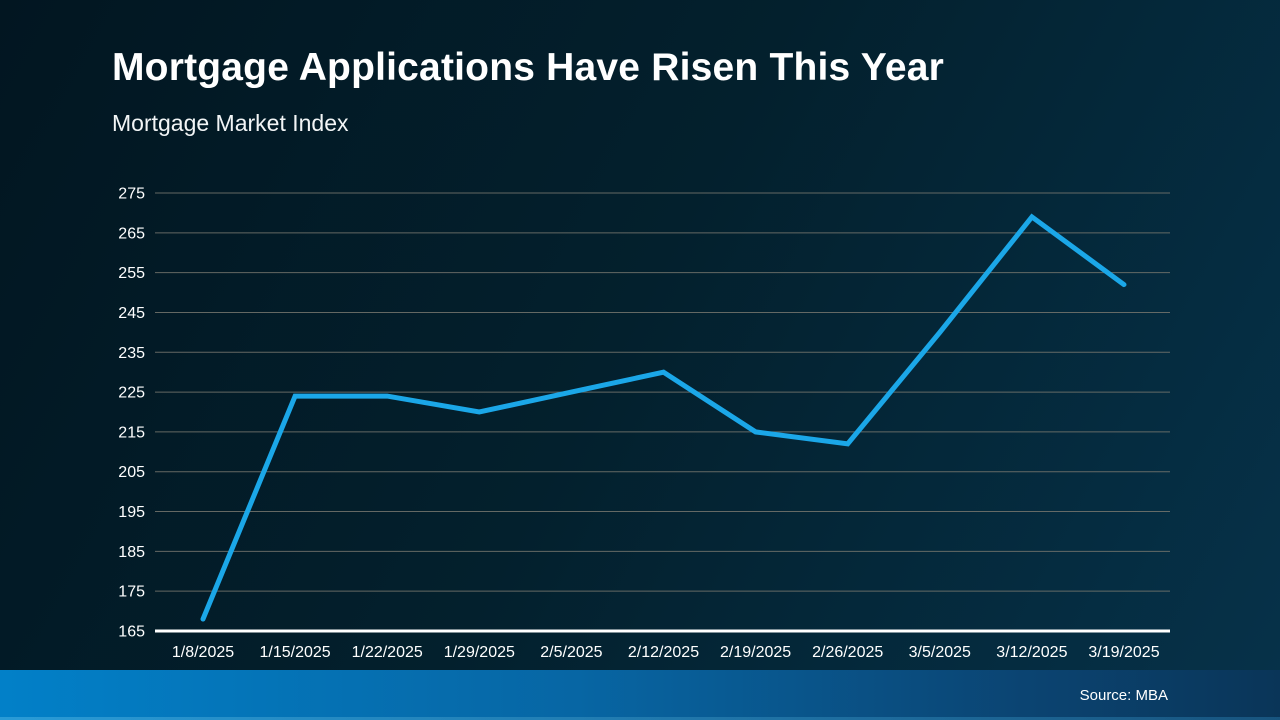 The width and height of the screenshot is (1280, 720). Describe the element at coordinates (131, 472) in the screenshot. I see `y-tick-label: 205` at that location.